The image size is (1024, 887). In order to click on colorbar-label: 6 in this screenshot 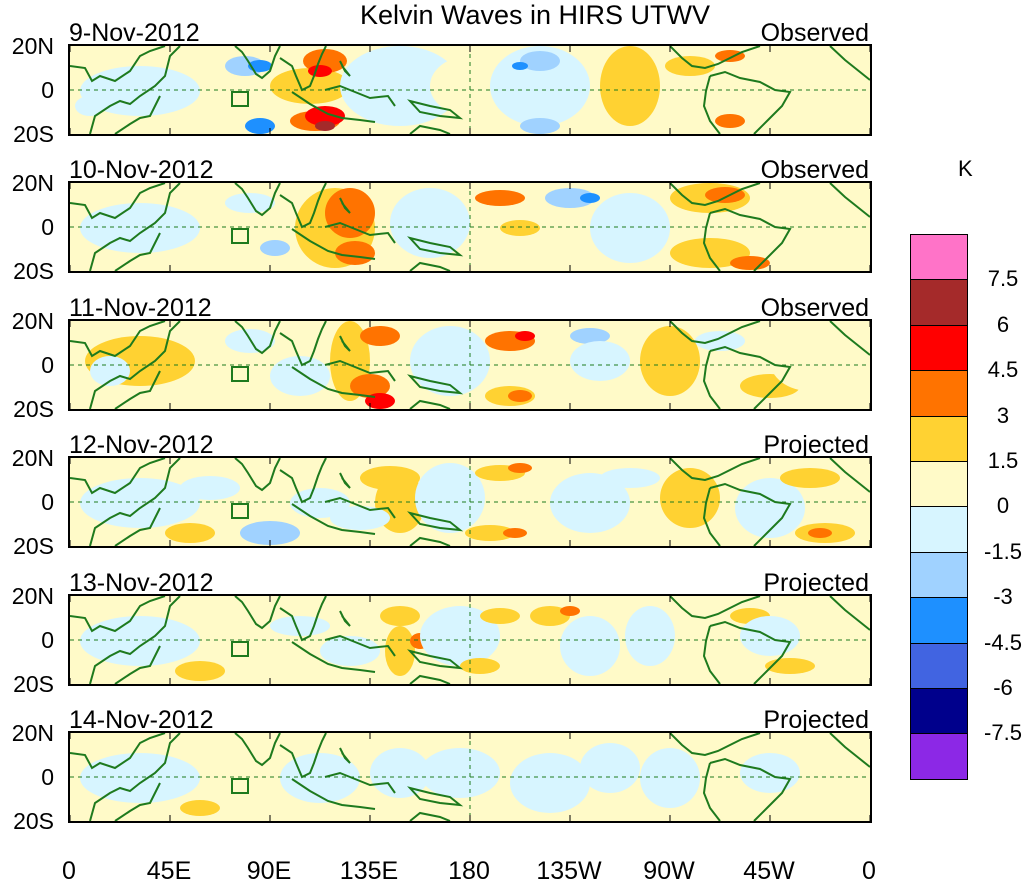, I will do `click(1003, 324)`.